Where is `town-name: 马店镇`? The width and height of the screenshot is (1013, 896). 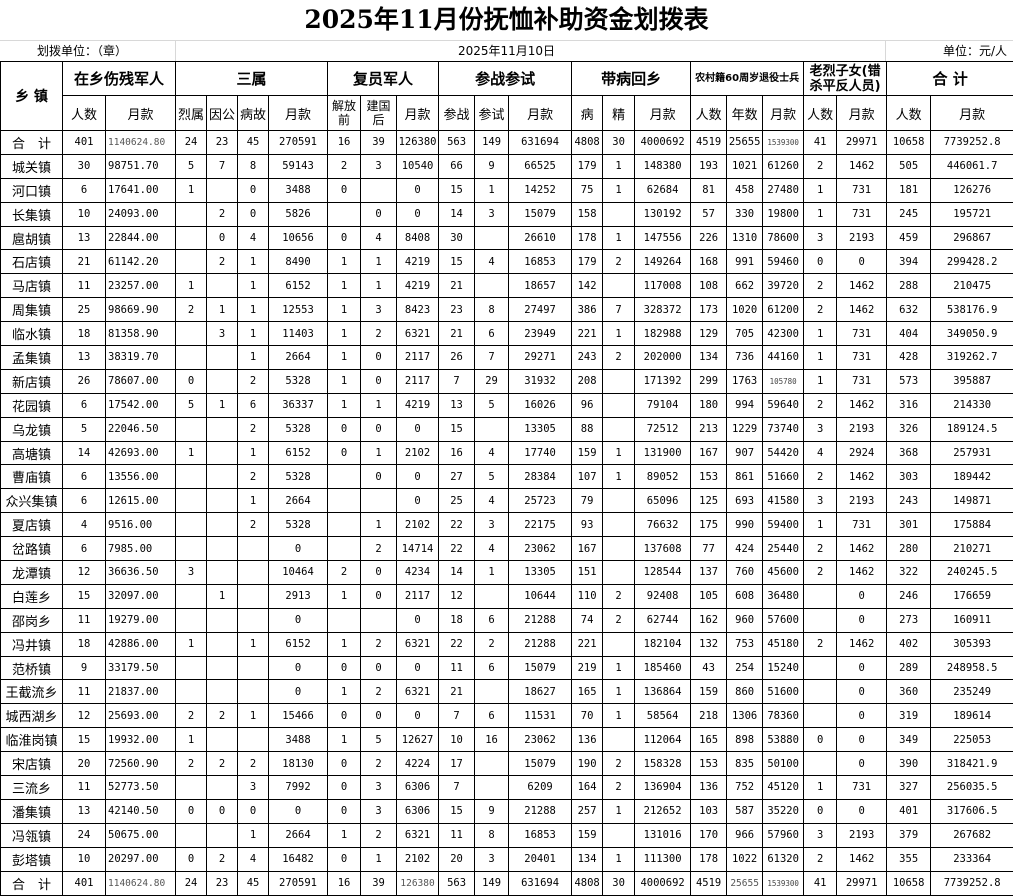 town-name: 马店镇 is located at coordinates (32, 286).